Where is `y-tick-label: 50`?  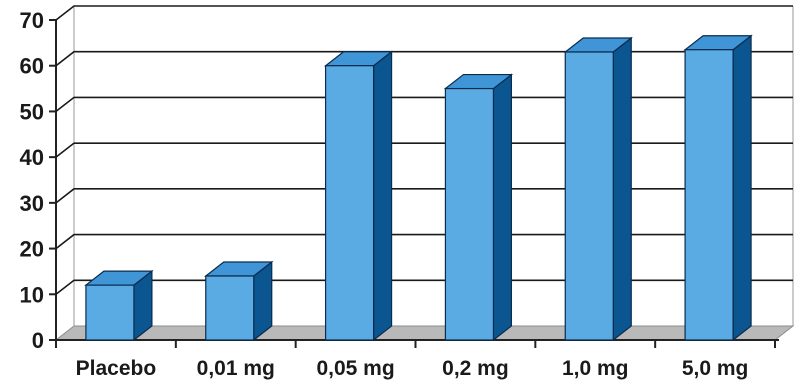 y-tick-label: 50 is located at coordinates (32, 111).